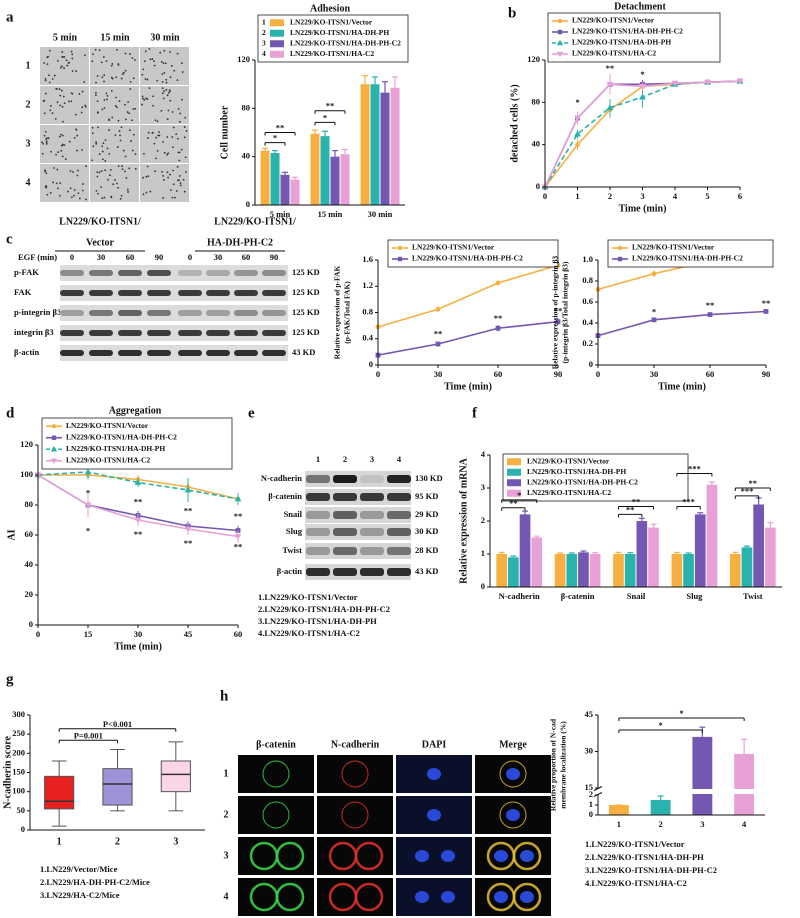 This screenshot has height=918, width=800. What do you see at coordinates (28, 143) in the screenshot?
I see `row-label: 3` at bounding box center [28, 143].